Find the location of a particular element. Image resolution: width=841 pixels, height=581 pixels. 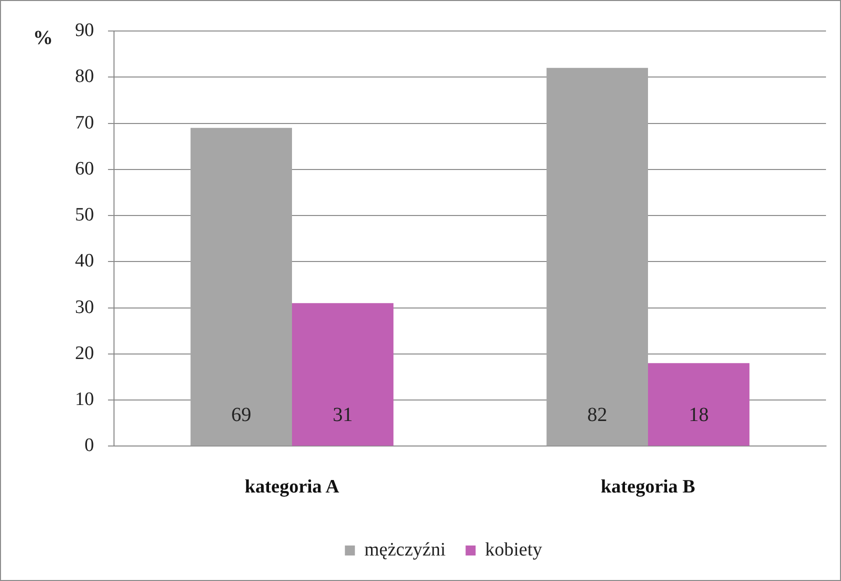

y-tick-label: 0 is located at coordinates (89, 445).